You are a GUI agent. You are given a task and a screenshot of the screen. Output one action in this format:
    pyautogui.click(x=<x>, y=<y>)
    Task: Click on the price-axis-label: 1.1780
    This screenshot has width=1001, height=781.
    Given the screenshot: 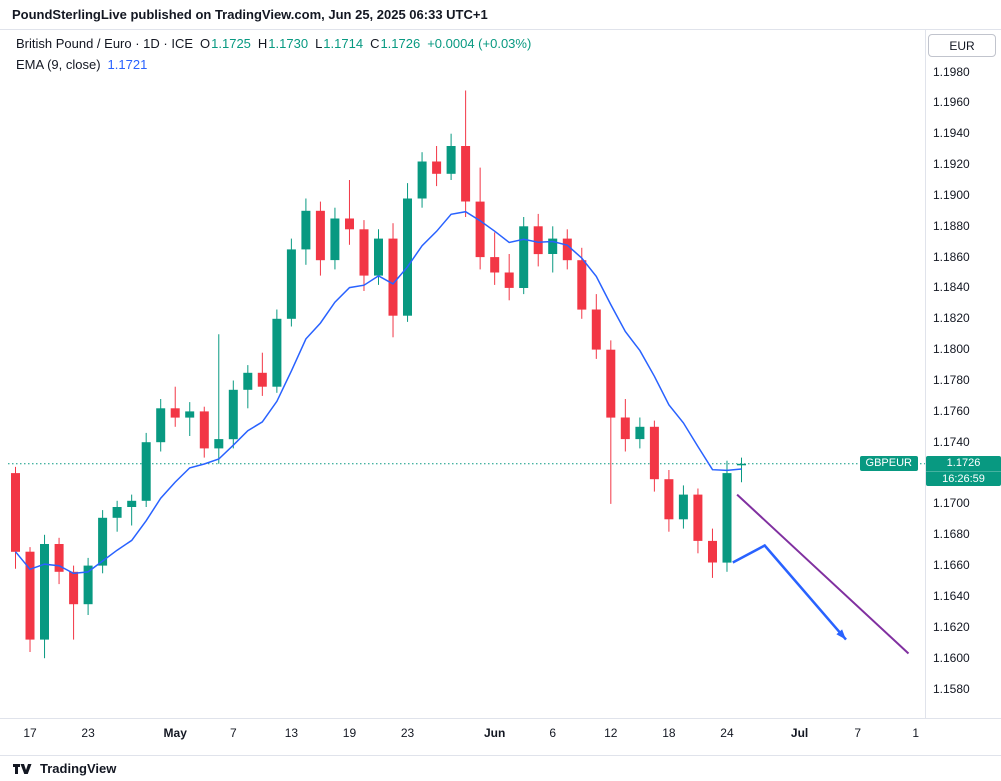 What is the action you would take?
    pyautogui.click(x=951, y=380)
    